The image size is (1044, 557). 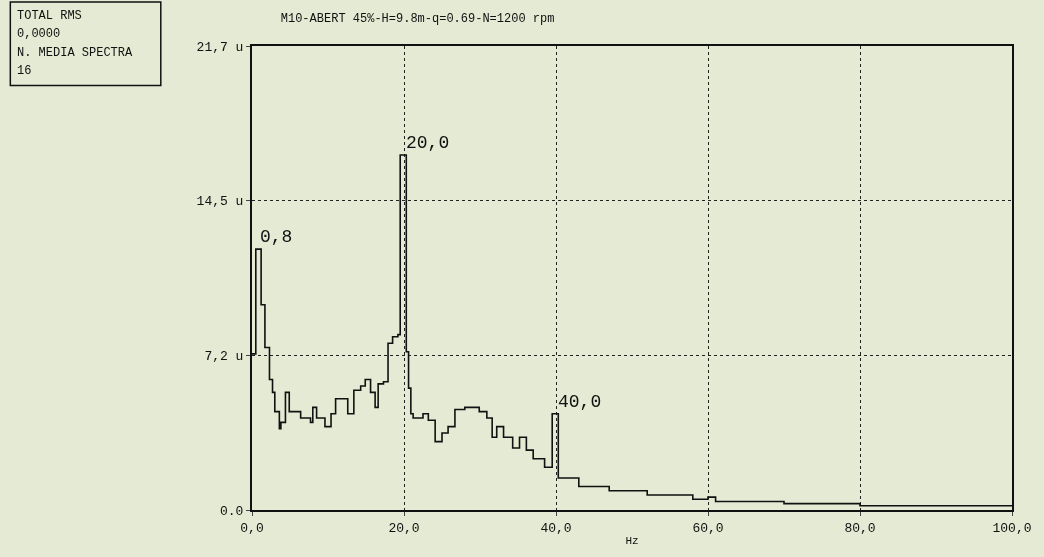 I want to click on x-tick-label: 40,0, so click(x=556, y=528).